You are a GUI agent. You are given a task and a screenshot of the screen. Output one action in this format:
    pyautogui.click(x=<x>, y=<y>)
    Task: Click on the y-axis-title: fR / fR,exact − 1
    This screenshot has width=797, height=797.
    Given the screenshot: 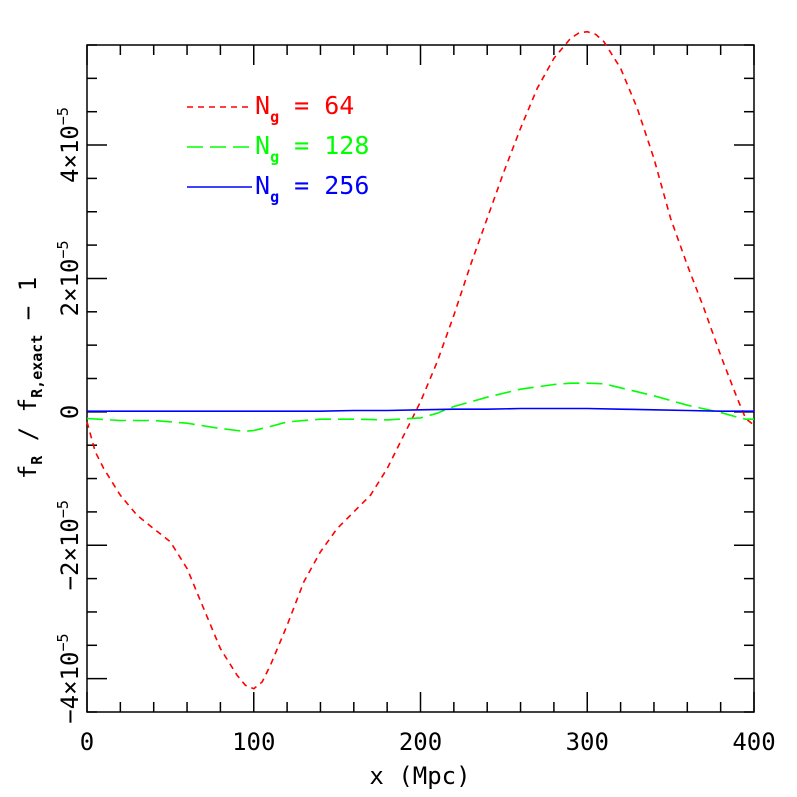 What is the action you would take?
    pyautogui.click(x=30, y=378)
    